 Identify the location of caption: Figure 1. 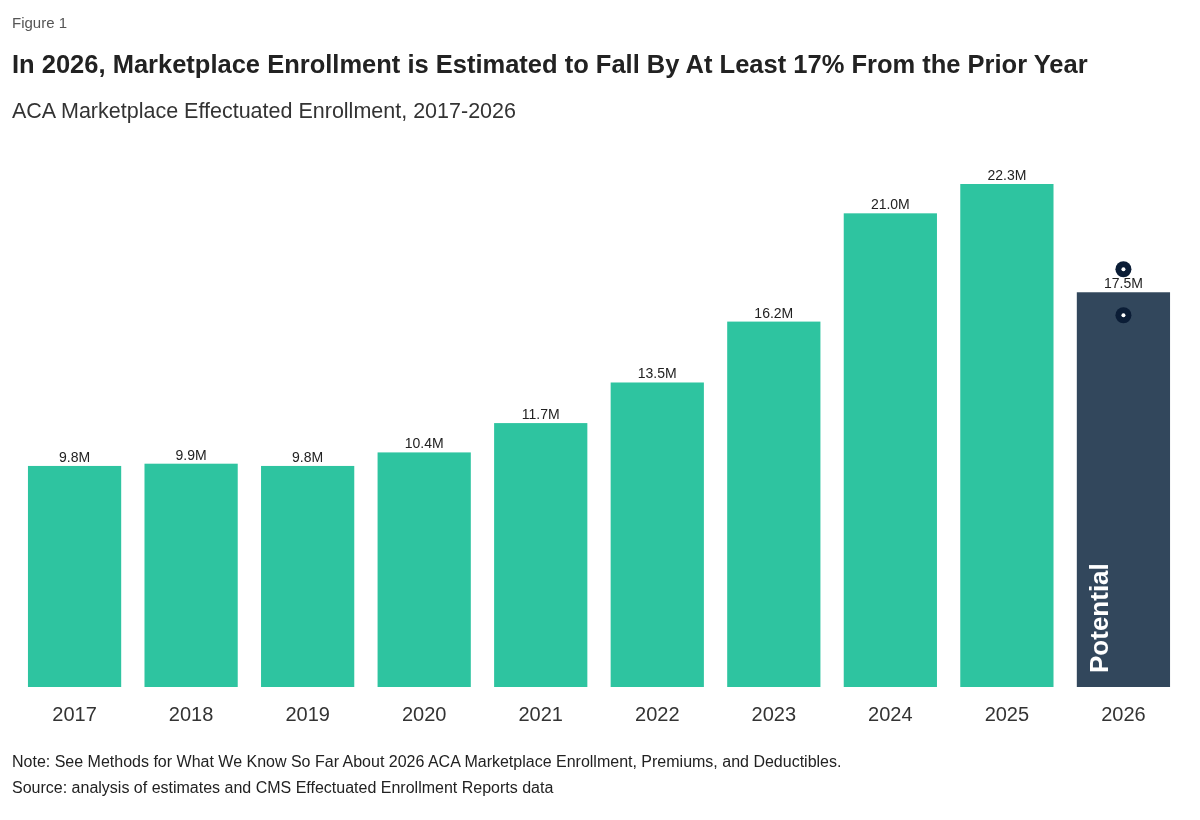
(40, 22).